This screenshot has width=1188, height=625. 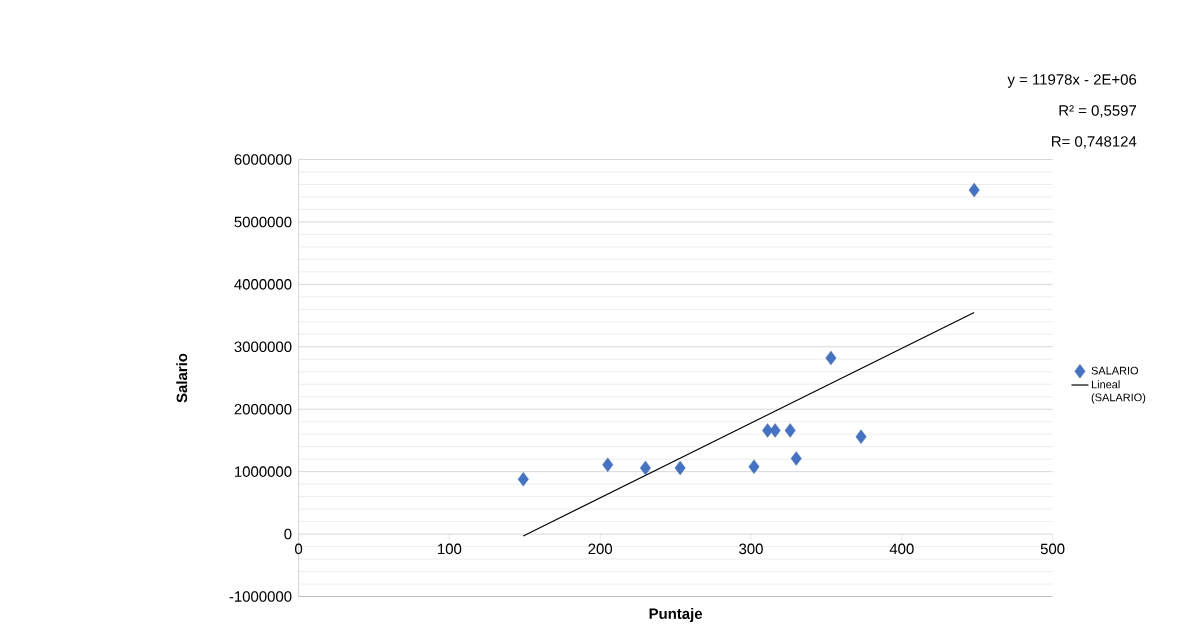 What do you see at coordinates (263, 409) in the screenshot?
I see `y-tick-label: 2000000` at bounding box center [263, 409].